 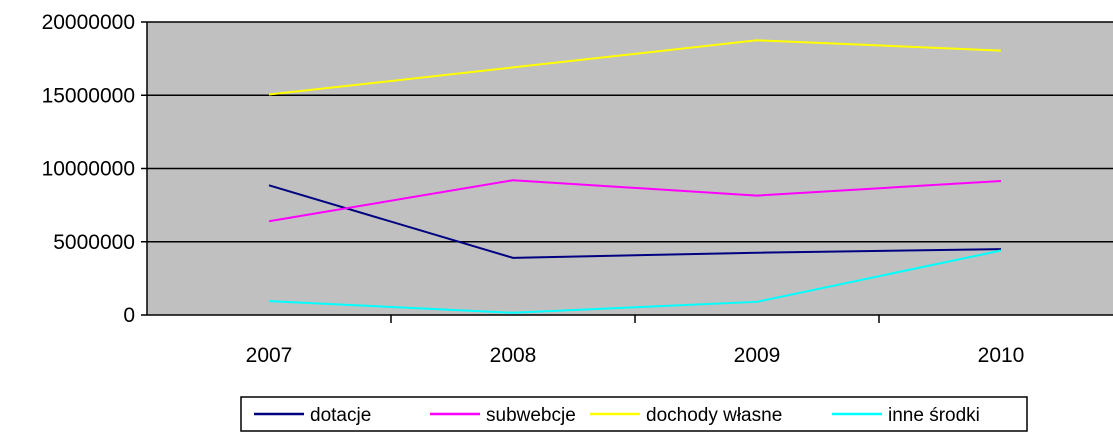 I want to click on y-tick-label: 15000000, so click(x=88, y=95).